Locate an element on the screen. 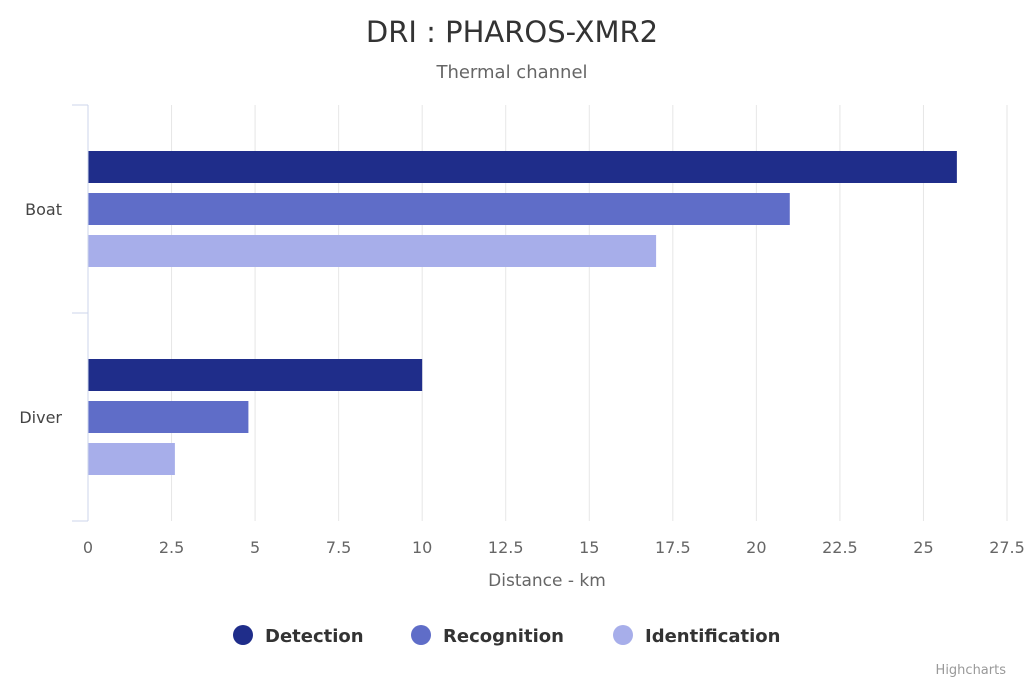 The image size is (1024, 683). bar-identification-boat is located at coordinates (372, 251).